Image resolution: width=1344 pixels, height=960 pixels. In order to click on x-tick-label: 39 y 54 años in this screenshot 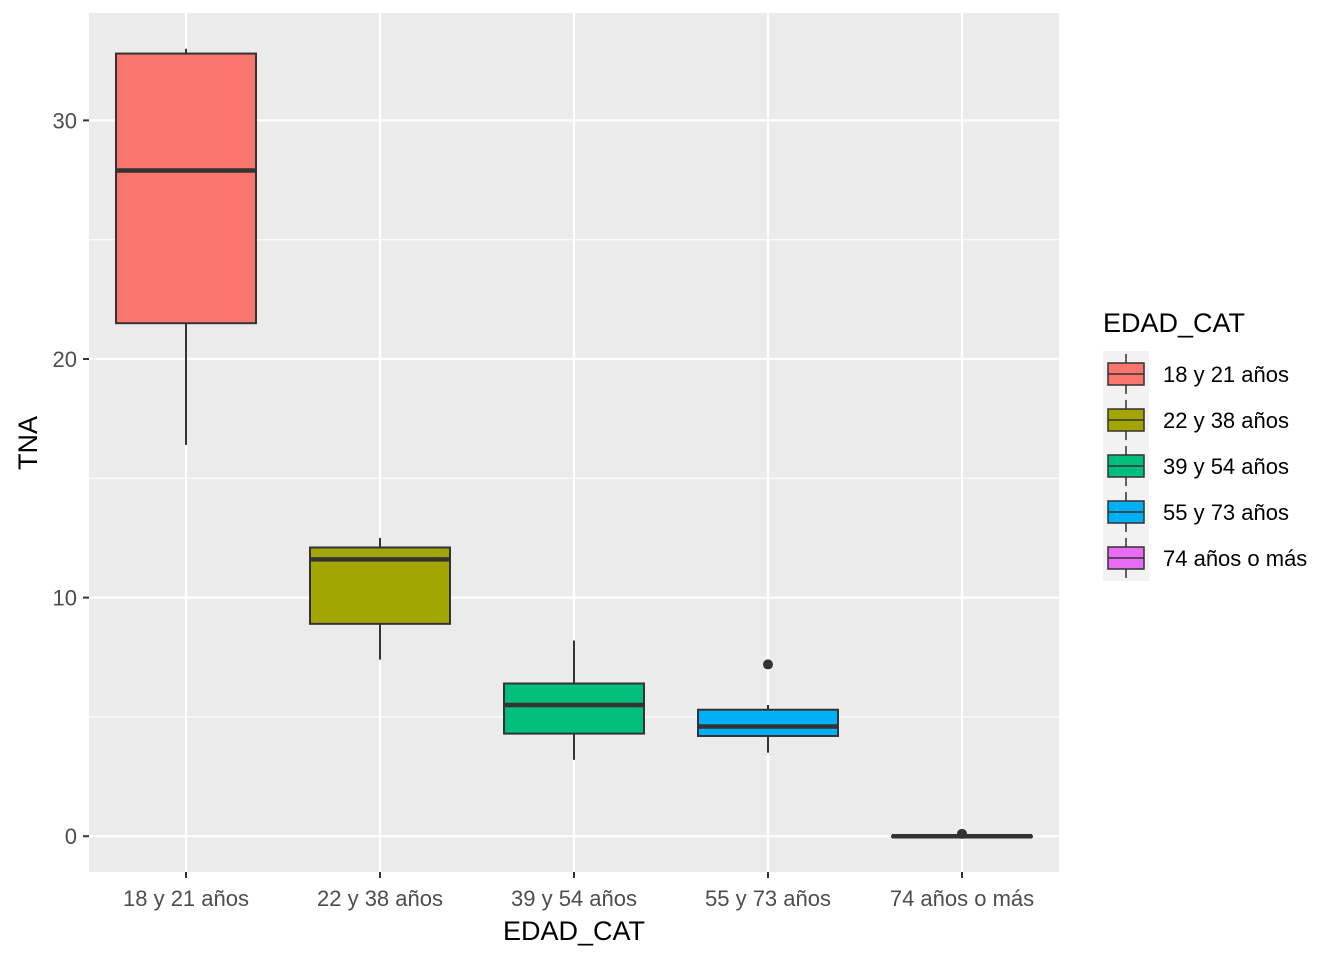, I will do `click(574, 898)`.